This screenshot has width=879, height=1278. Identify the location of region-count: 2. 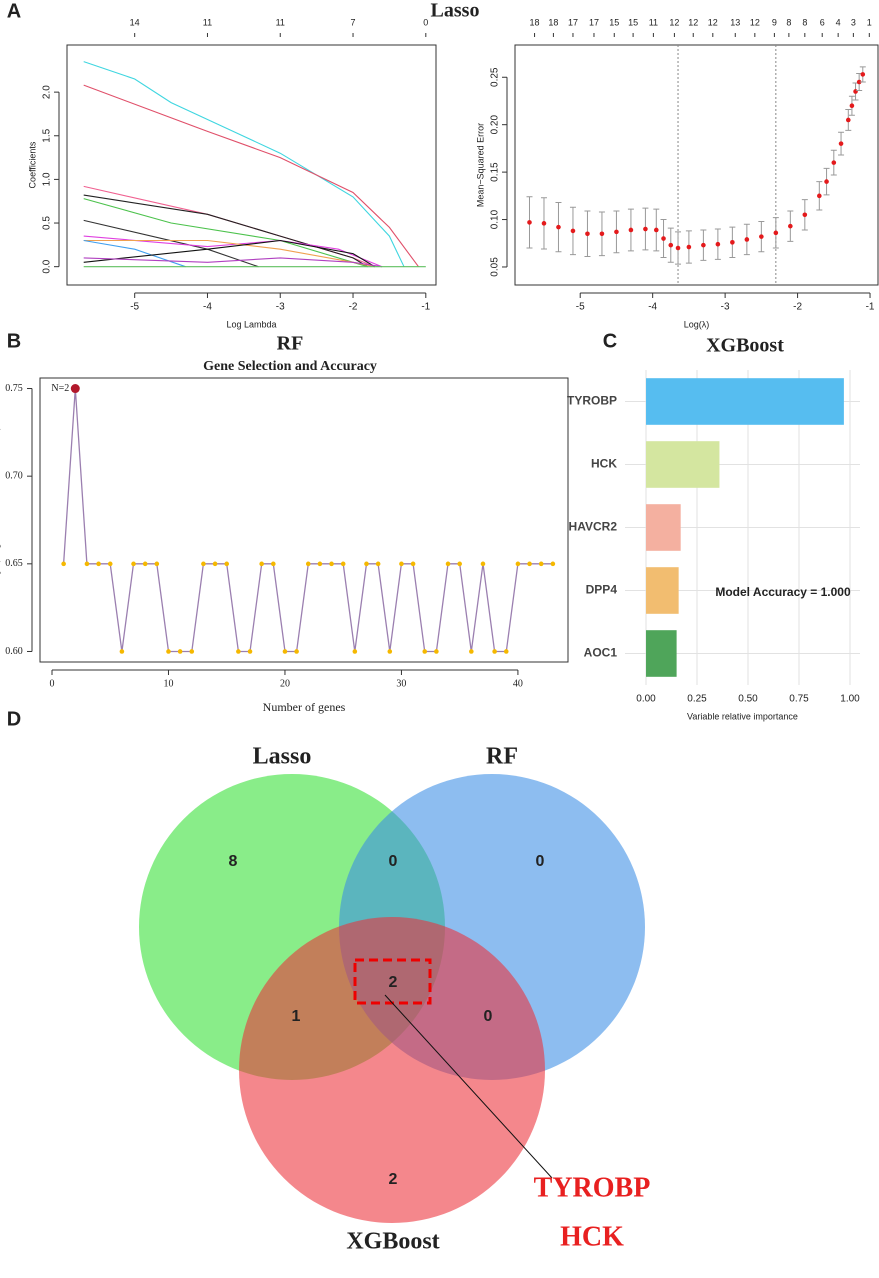
(393, 1179).